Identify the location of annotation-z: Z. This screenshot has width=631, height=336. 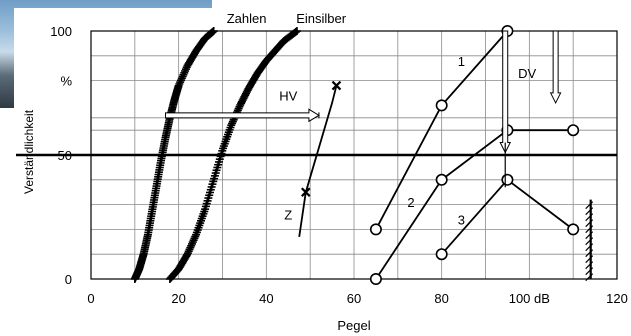
(288, 215).